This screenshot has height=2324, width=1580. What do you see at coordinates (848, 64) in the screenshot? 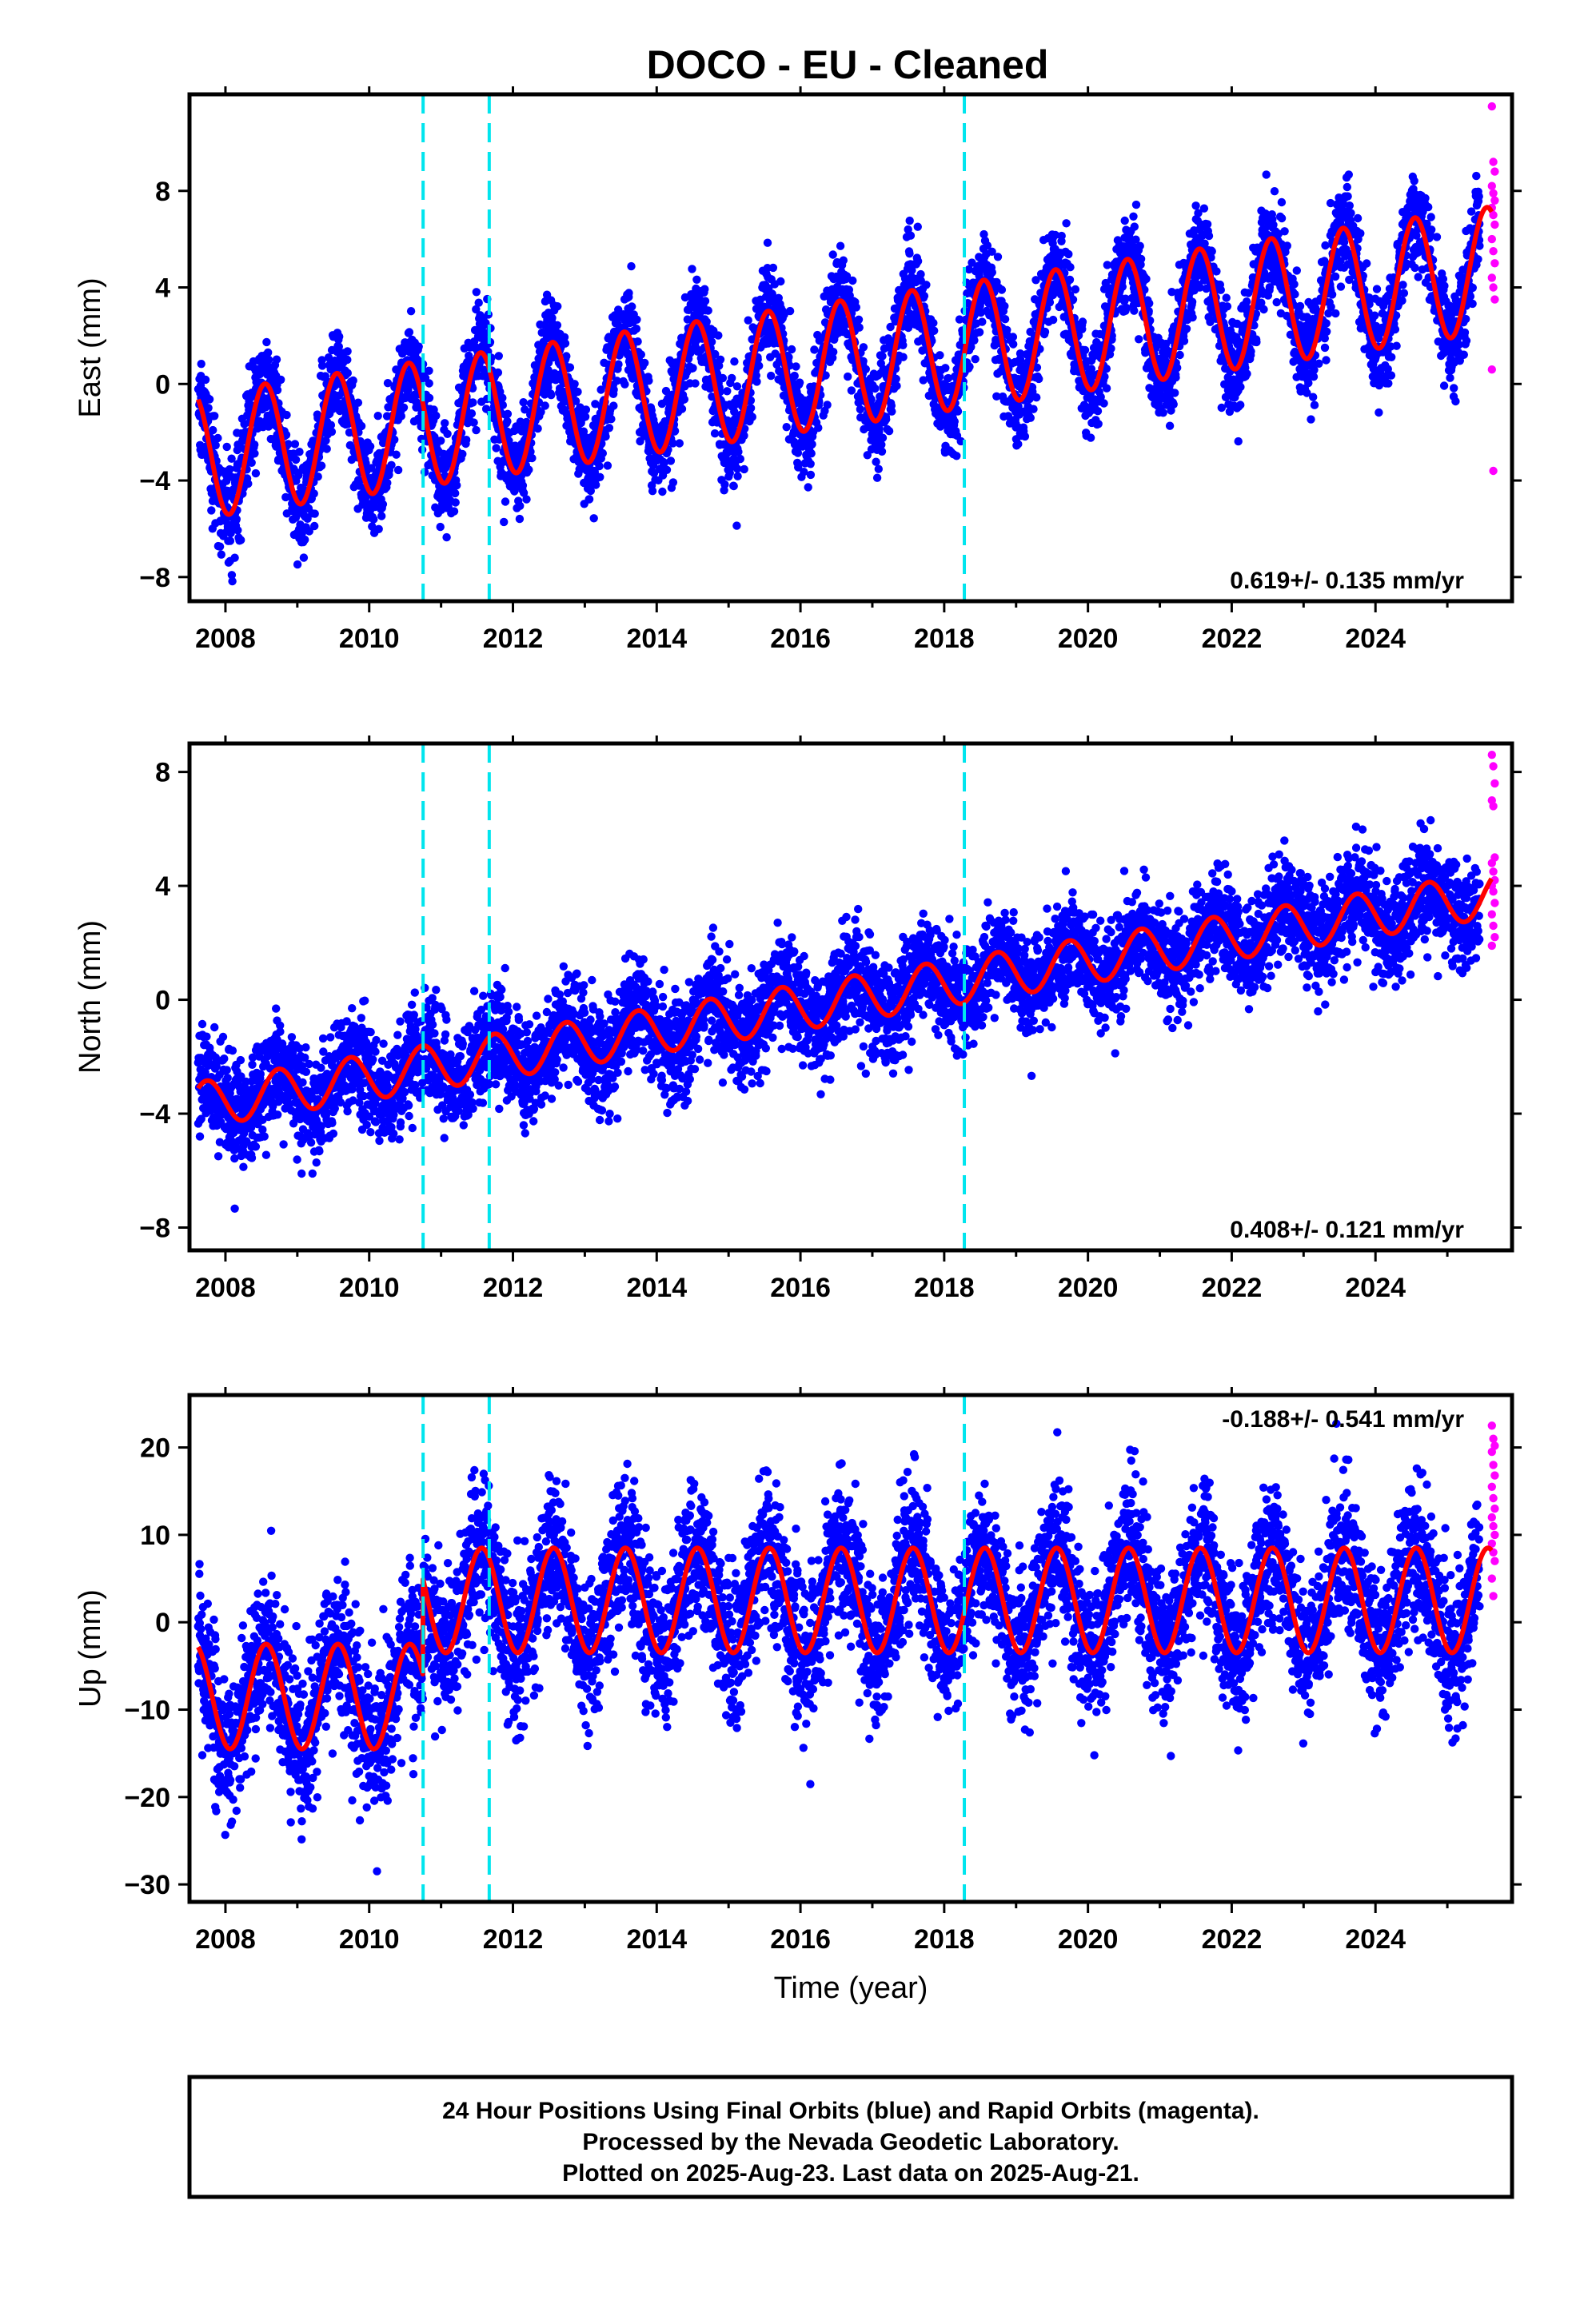
I see `chart-title: DOCO - EU - Cleaned` at bounding box center [848, 64].